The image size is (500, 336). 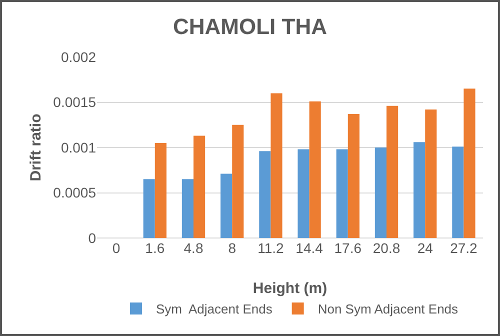 What do you see at coordinates (194, 248) in the screenshot?
I see `x-tick-label: 4.8` at bounding box center [194, 248].